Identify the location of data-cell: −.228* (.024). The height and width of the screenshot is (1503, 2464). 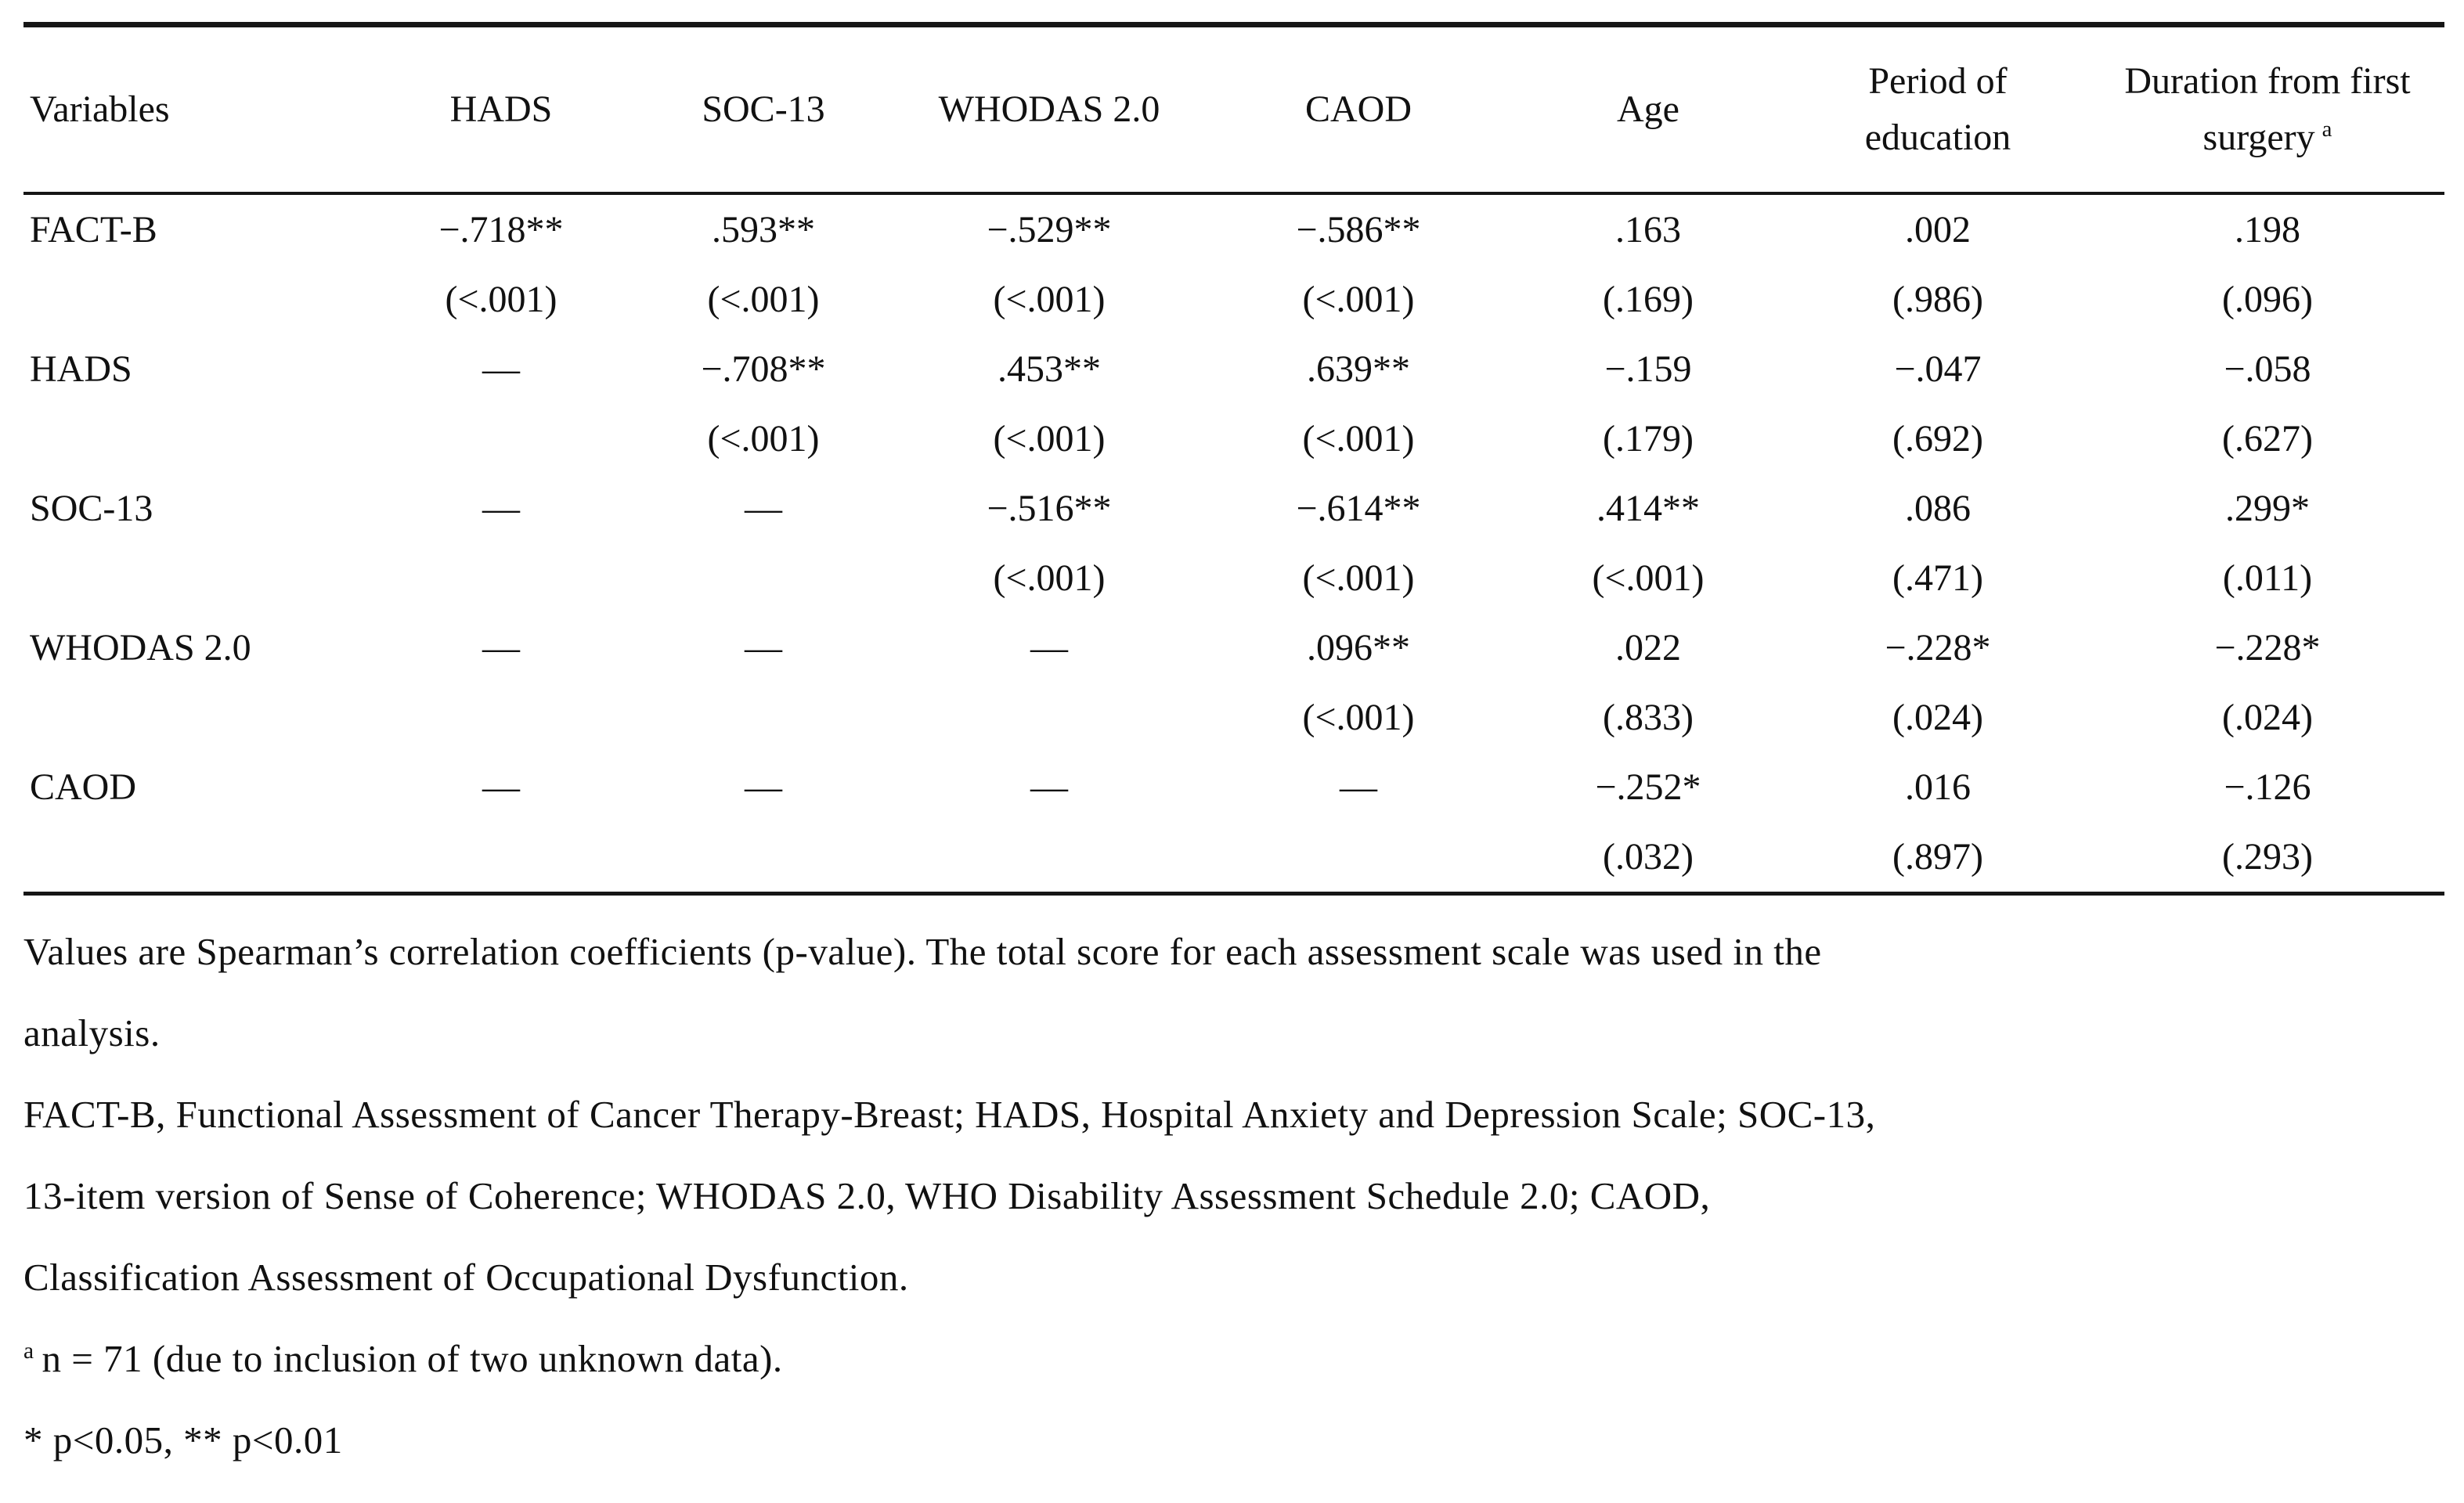
(2268, 682).